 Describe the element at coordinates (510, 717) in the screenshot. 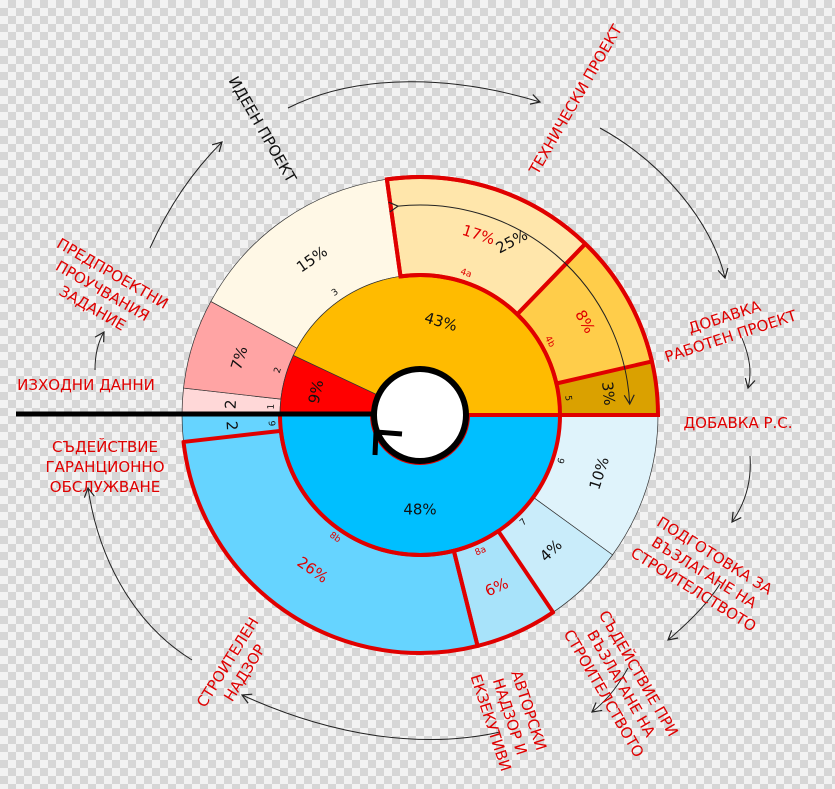

I see `stage-author-label: АВТОРСКИНАДЗОР ИЕКЗЕКУТИВИ` at that location.